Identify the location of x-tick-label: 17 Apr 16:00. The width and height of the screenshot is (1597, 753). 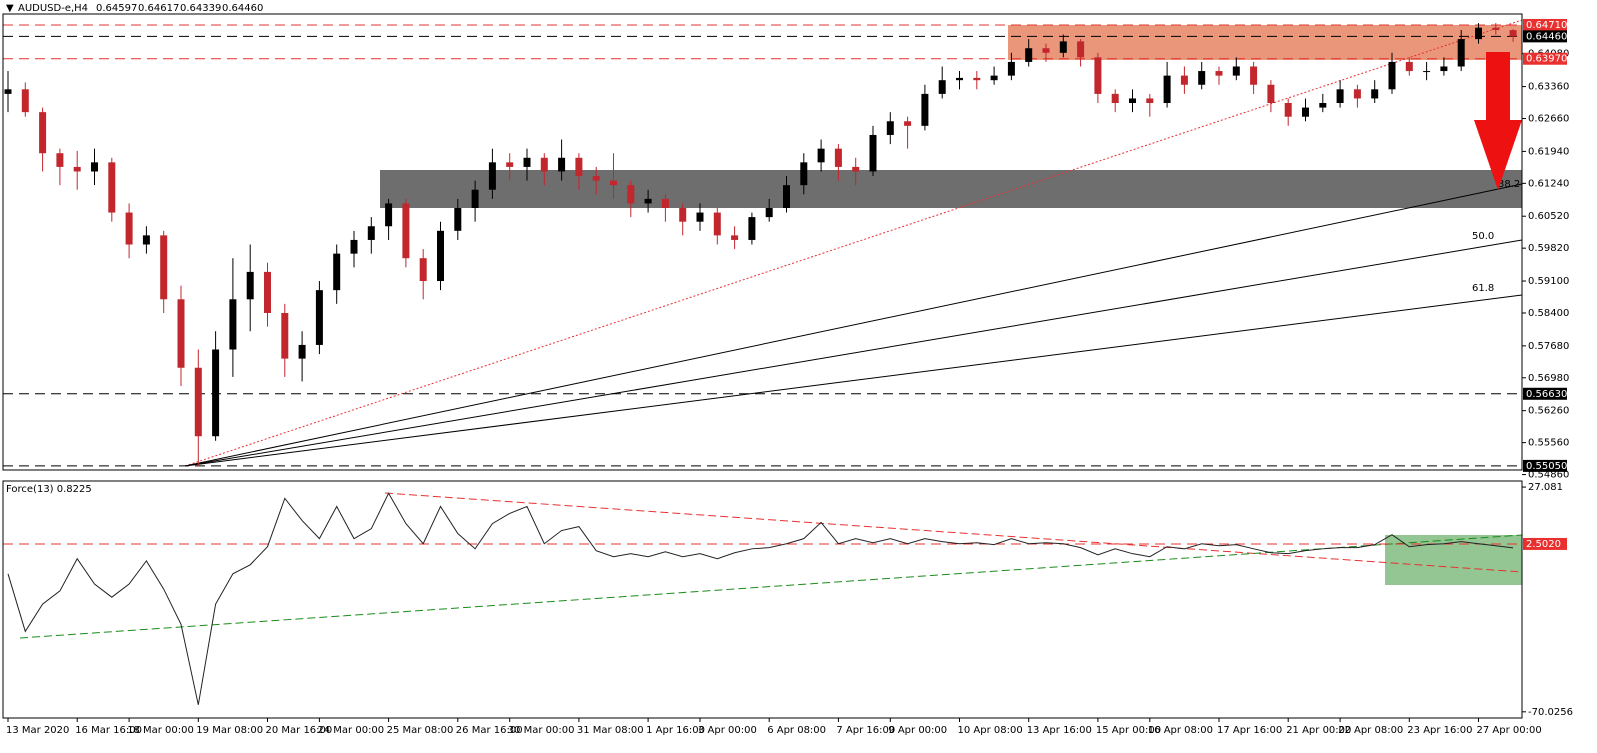
(1249, 730).